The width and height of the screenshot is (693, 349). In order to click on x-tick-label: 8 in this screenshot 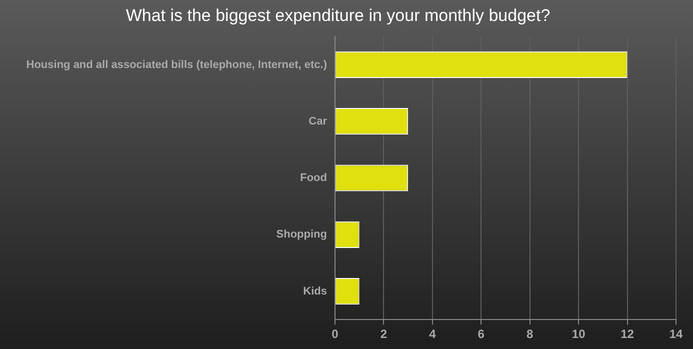, I will do `click(530, 334)`.